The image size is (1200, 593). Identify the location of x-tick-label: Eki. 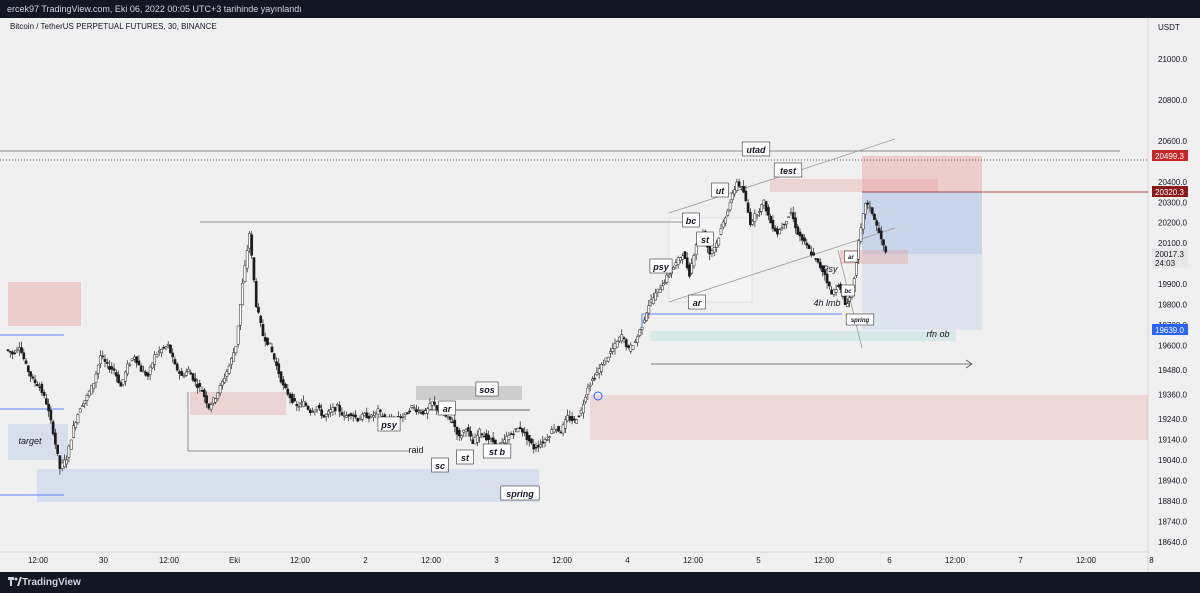
(234, 560).